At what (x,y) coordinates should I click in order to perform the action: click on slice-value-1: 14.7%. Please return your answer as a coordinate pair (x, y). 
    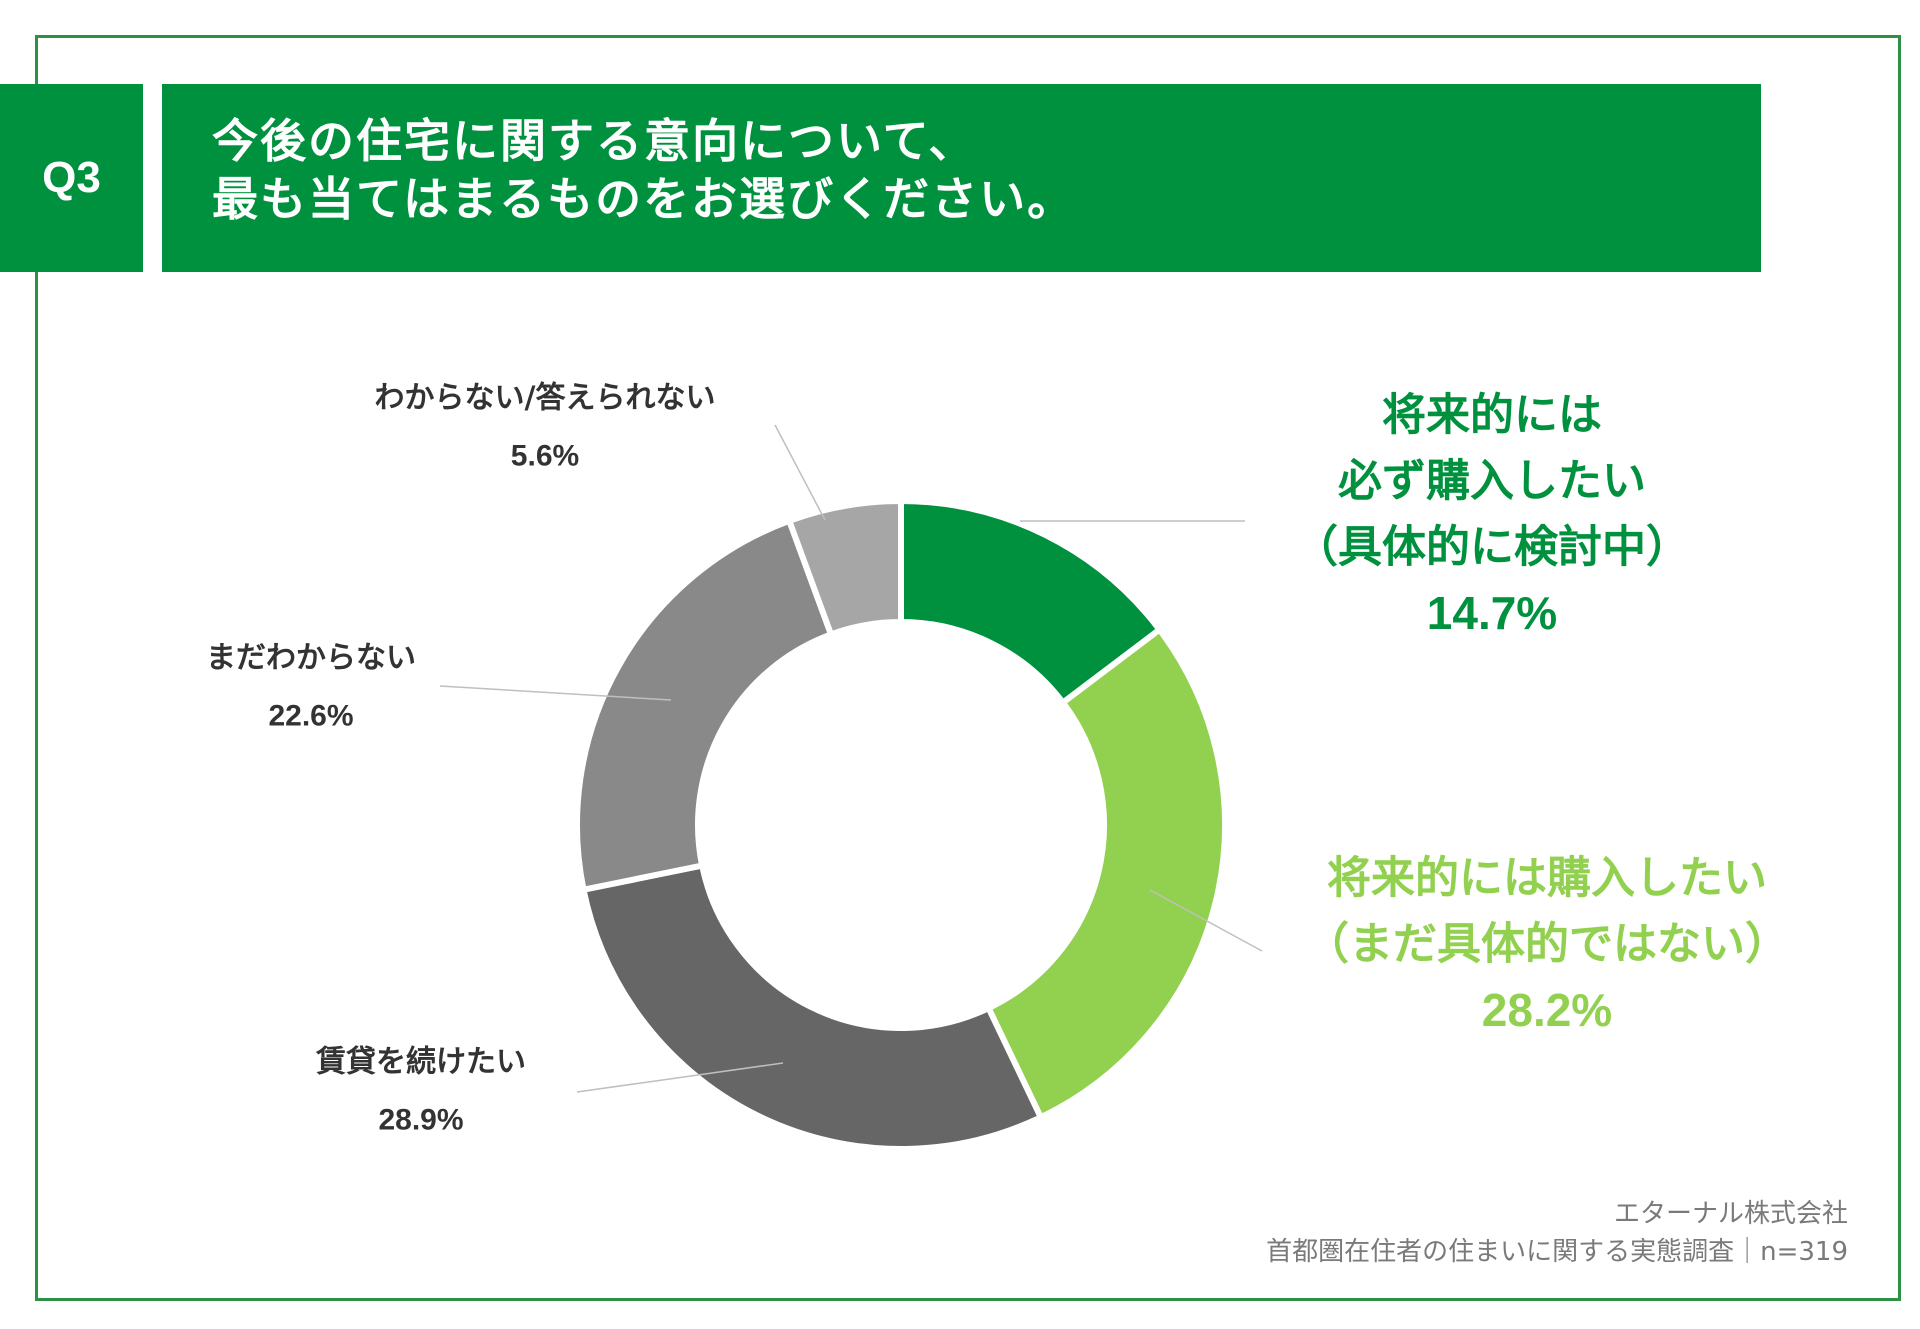
    Looking at the image, I should click on (1492, 613).